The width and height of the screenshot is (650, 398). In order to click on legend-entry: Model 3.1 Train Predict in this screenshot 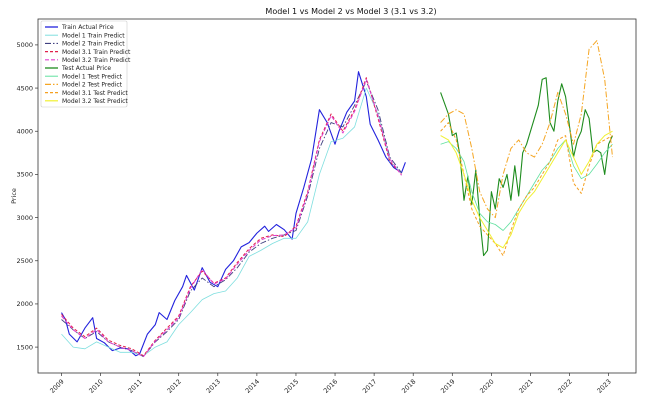, I will do `click(96, 52)`.